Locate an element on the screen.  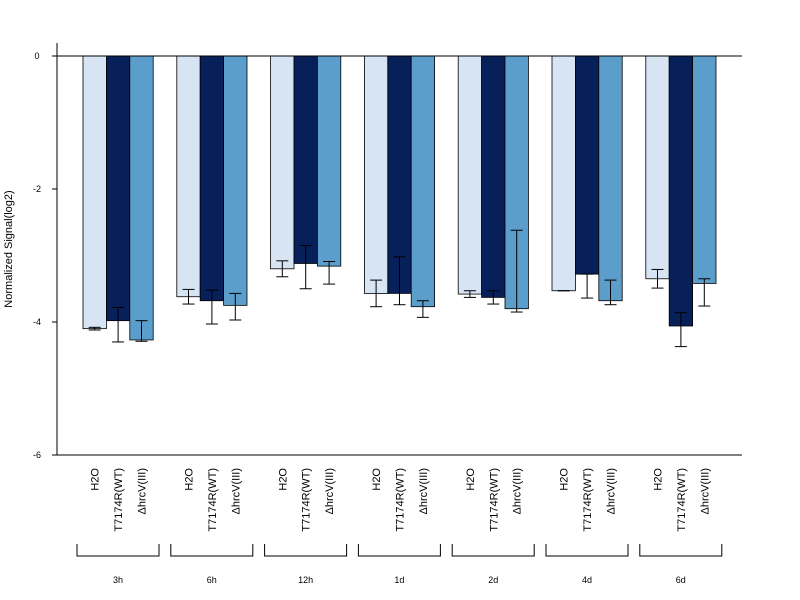
group-label: 12h is located at coordinates (305, 580).